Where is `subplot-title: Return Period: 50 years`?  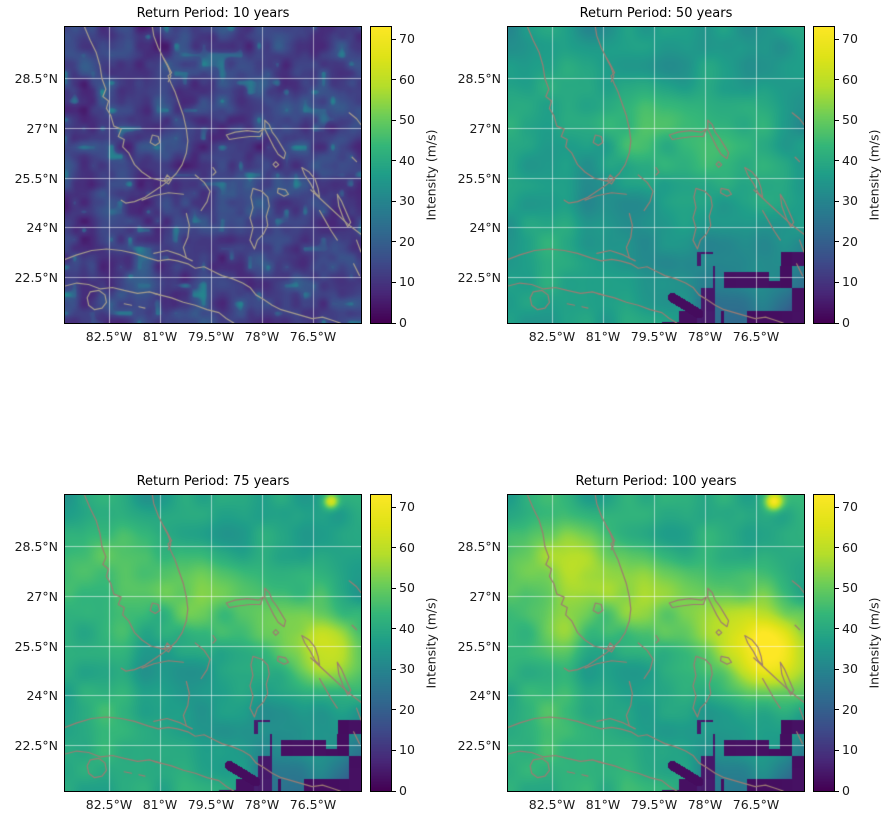
subplot-title: Return Period: 50 years is located at coordinates (656, 13).